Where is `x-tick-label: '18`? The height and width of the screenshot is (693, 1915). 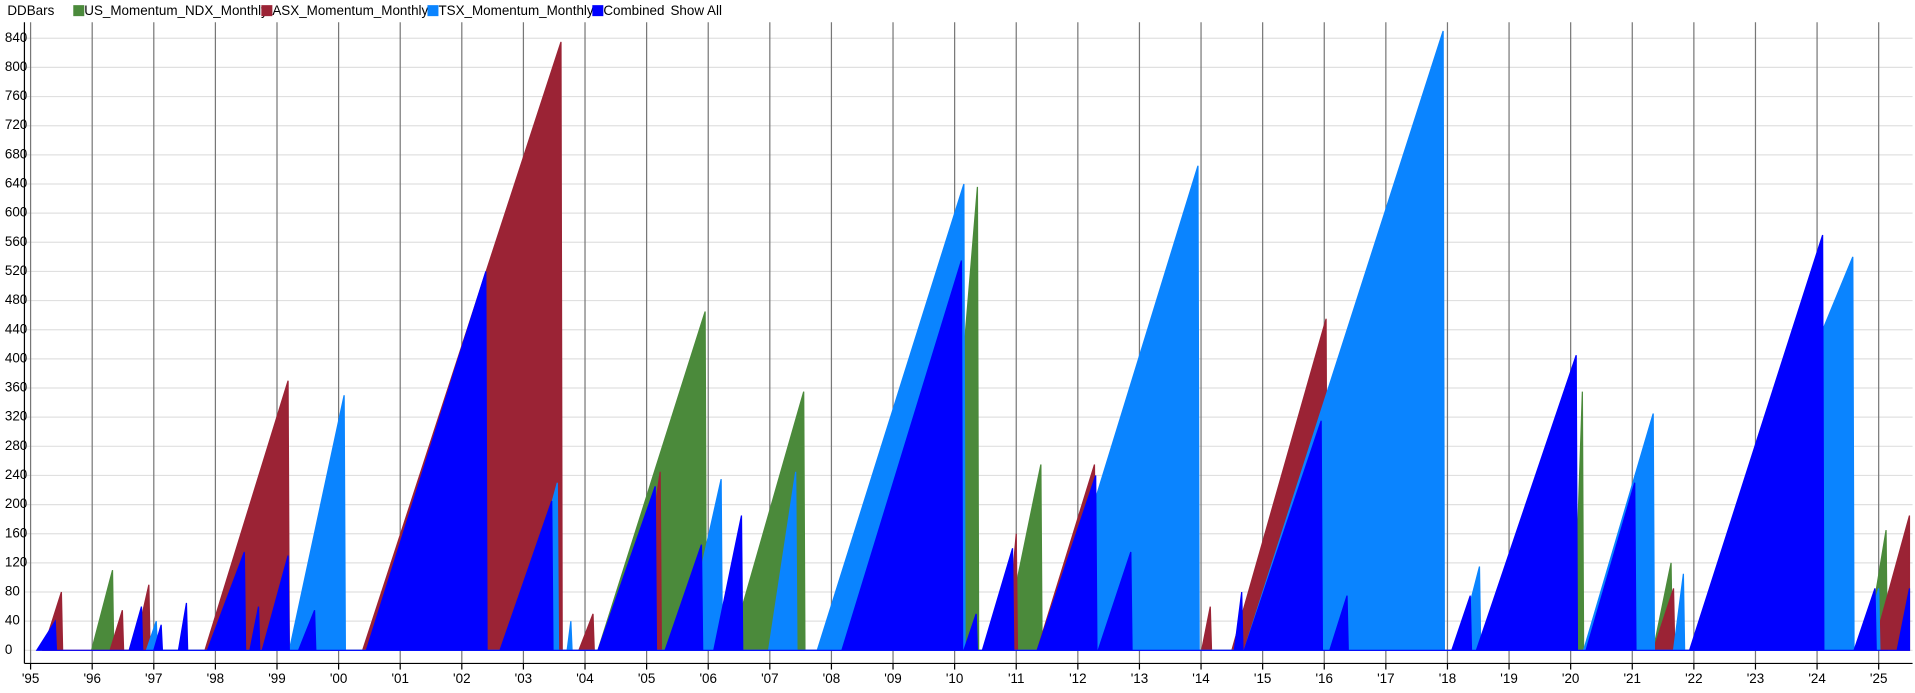 x-tick-label: '18 is located at coordinates (1448, 678).